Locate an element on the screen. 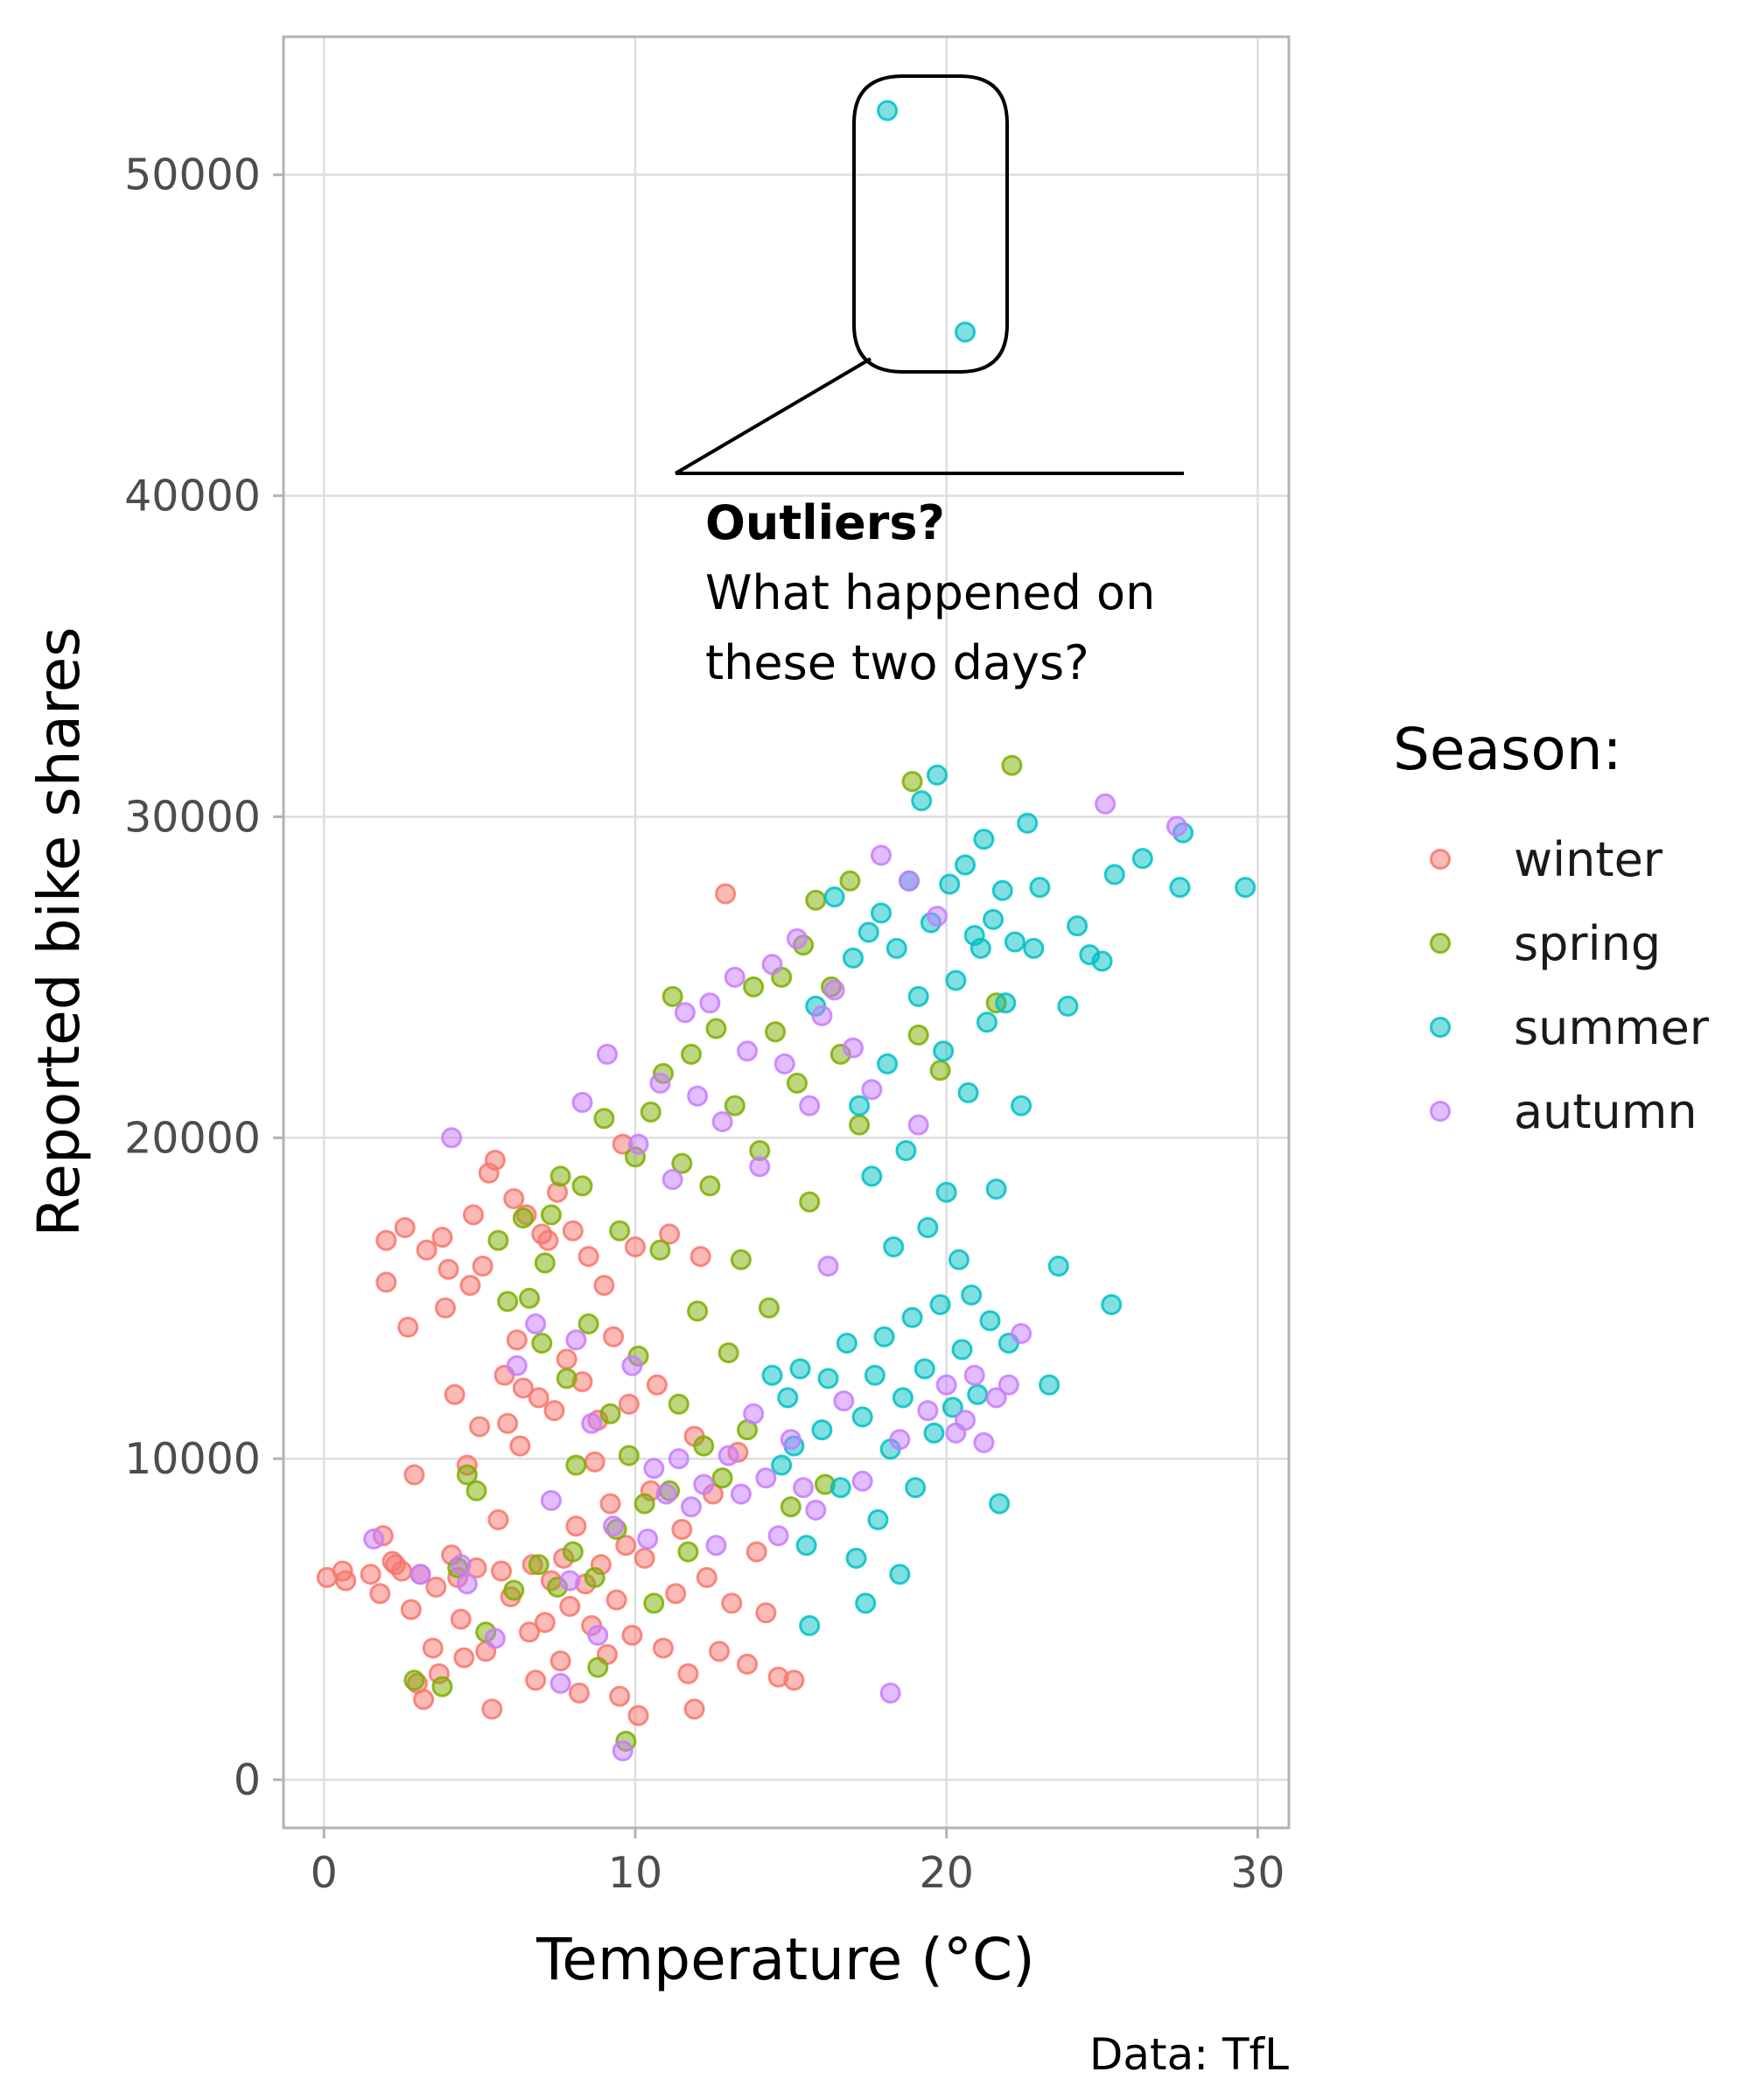 This screenshot has height=2100, width=1750. x-tick-label: 30 is located at coordinates (1257, 1873).